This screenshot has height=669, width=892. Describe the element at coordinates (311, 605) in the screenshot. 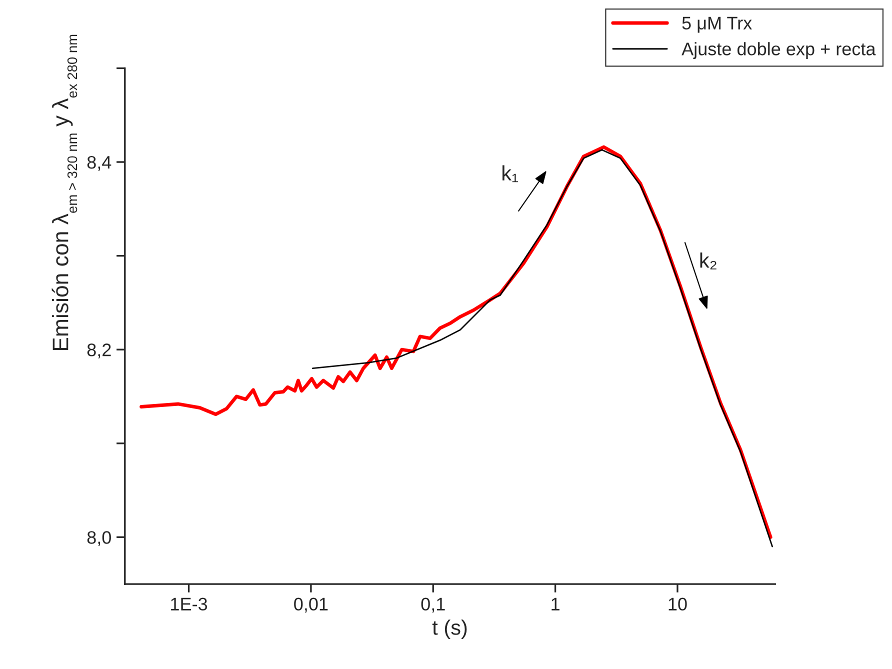

I see `x-tick-label: 0,01` at that location.